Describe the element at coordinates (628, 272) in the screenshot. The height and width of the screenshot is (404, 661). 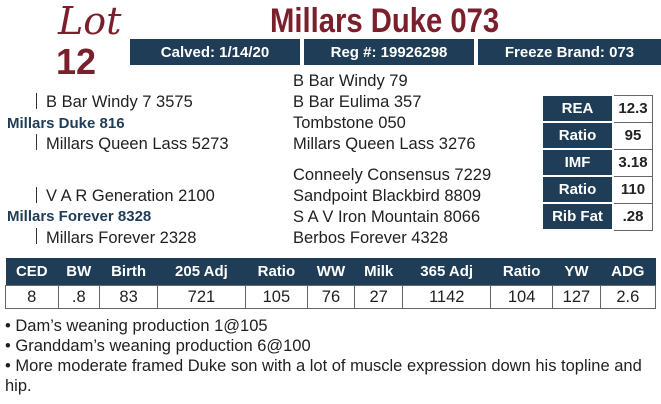
I see `column-header: ADG` at that location.